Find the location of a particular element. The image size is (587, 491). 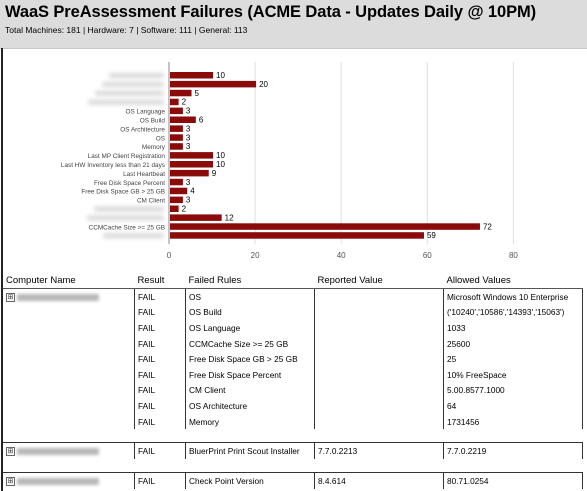

col-allowed-values: Allowed Values is located at coordinates (513, 280).